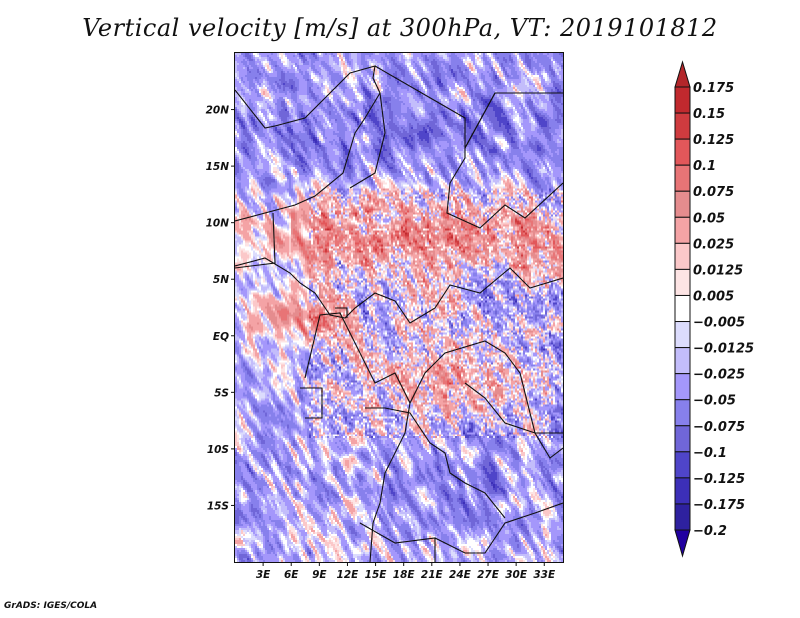 The width and height of the screenshot is (800, 618). I want to click on colorbar-label: −0.05, so click(714, 401).